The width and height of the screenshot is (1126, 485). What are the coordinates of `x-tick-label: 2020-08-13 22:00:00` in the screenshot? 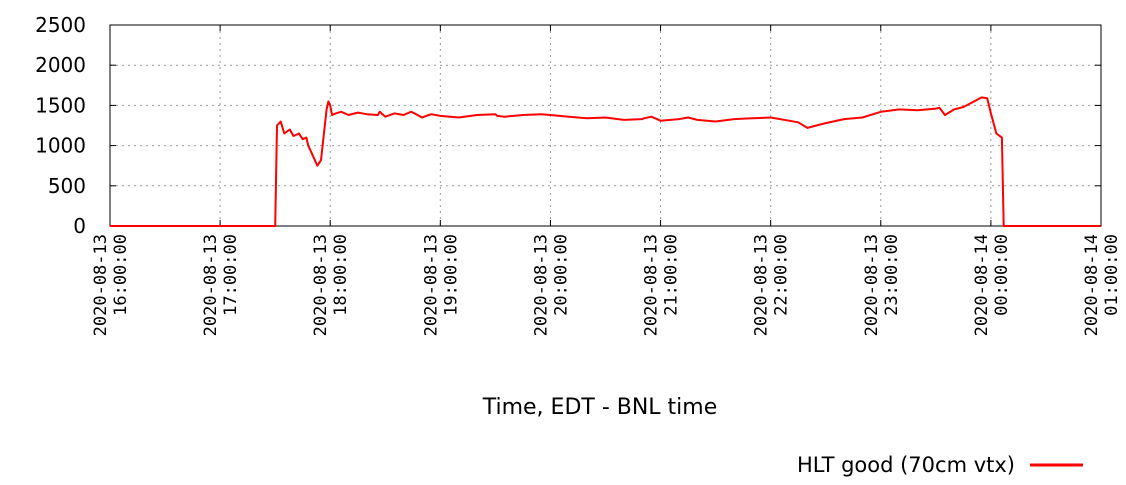 It's located at (772, 285).